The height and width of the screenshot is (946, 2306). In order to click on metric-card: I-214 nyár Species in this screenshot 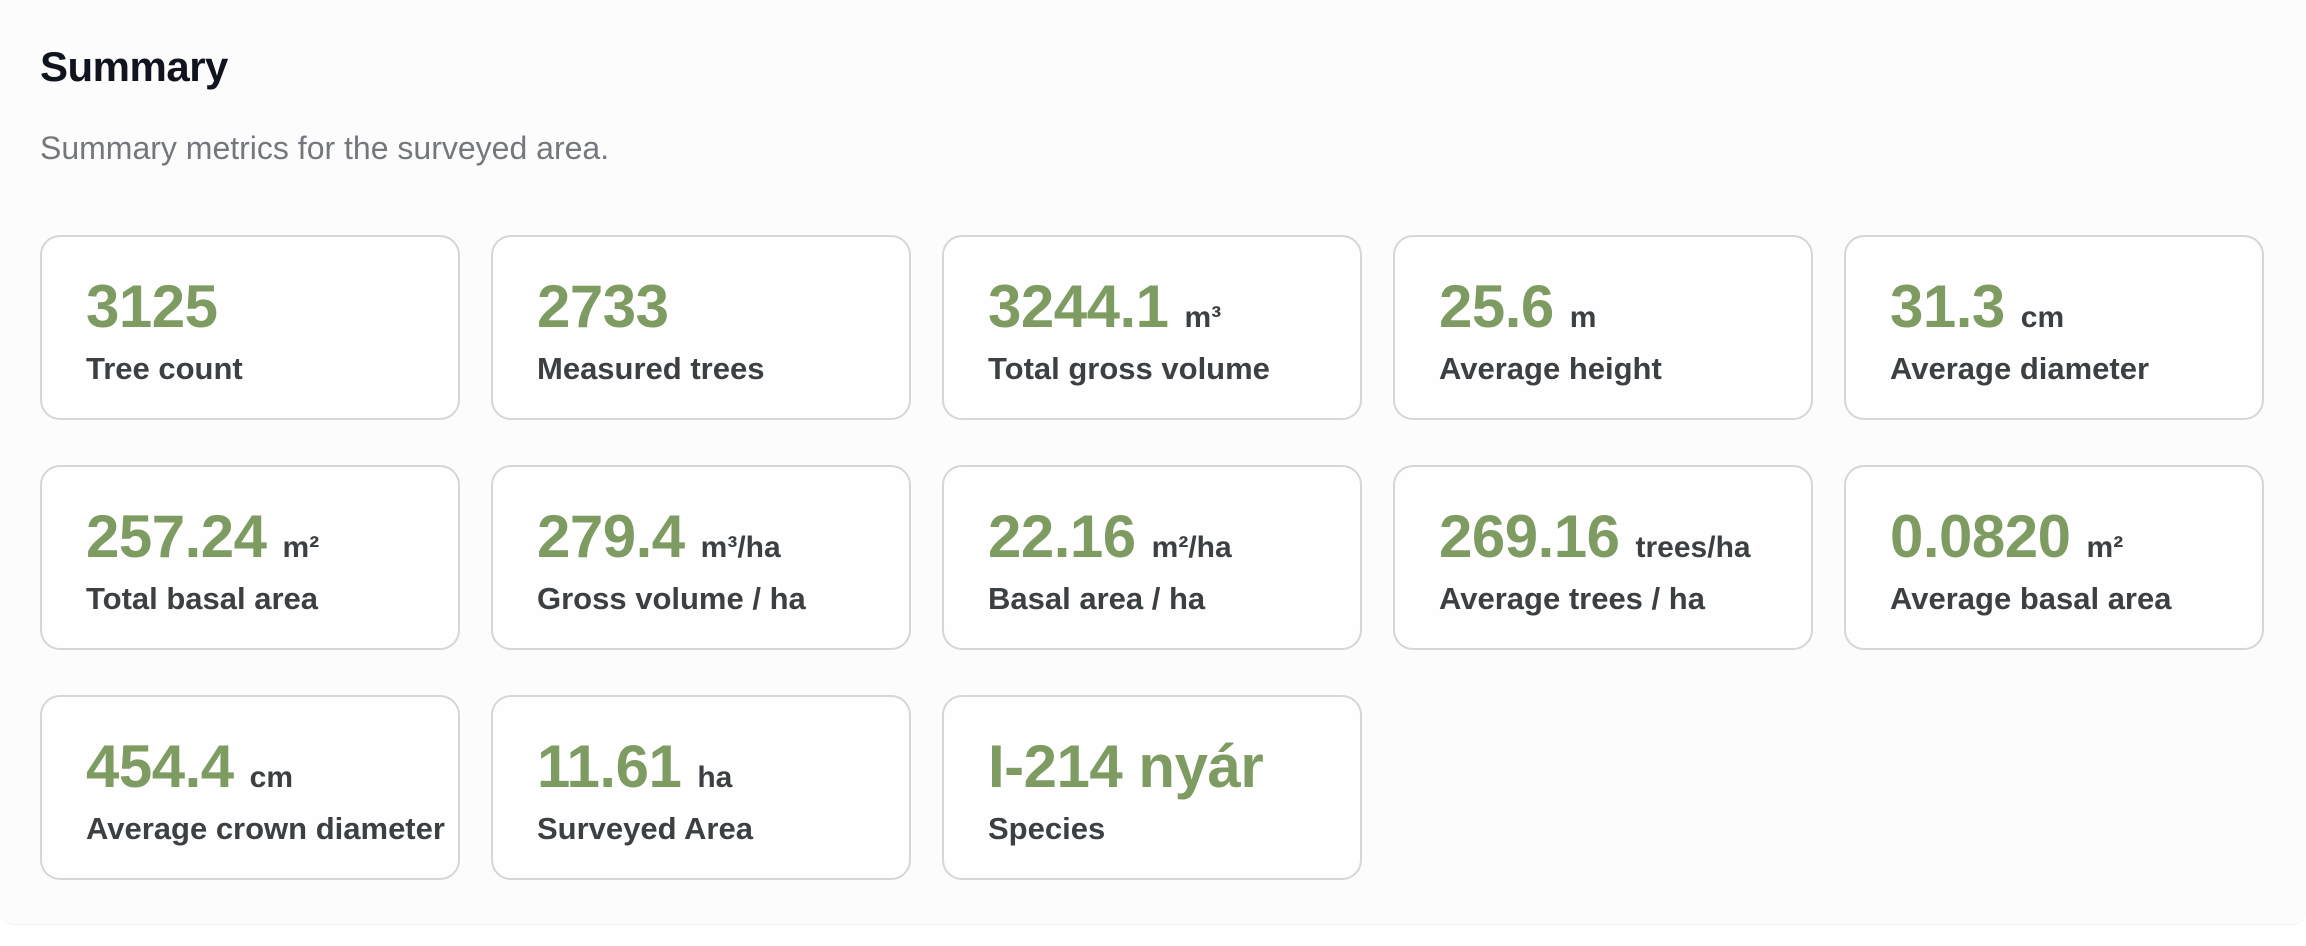, I will do `click(1152, 787)`.